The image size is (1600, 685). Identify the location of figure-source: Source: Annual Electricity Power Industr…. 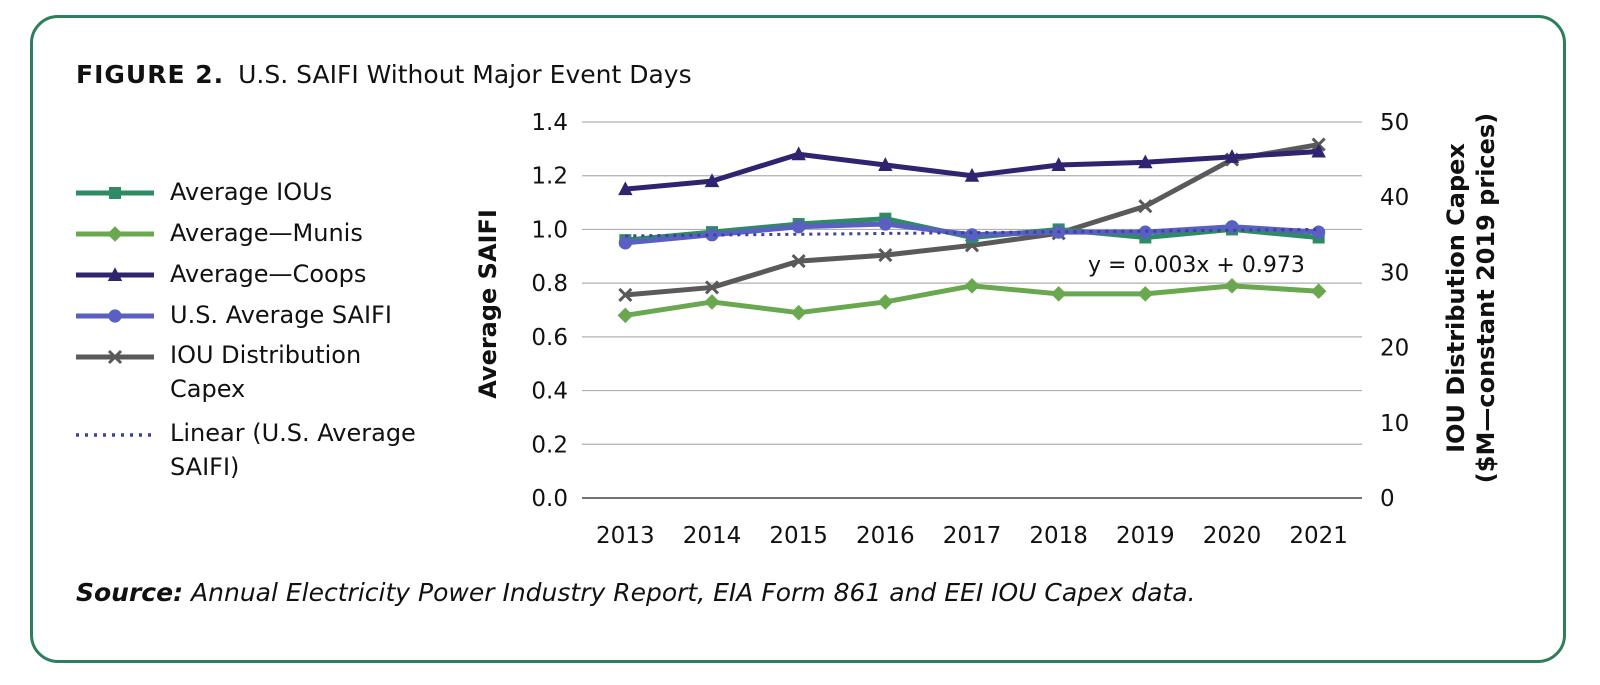
(635, 592).